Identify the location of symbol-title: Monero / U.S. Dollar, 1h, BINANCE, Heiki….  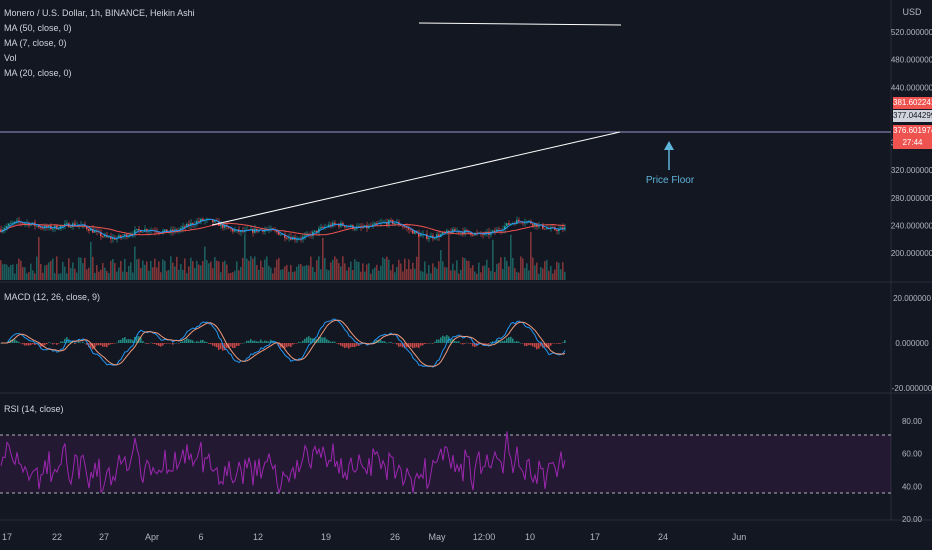
(99, 13).